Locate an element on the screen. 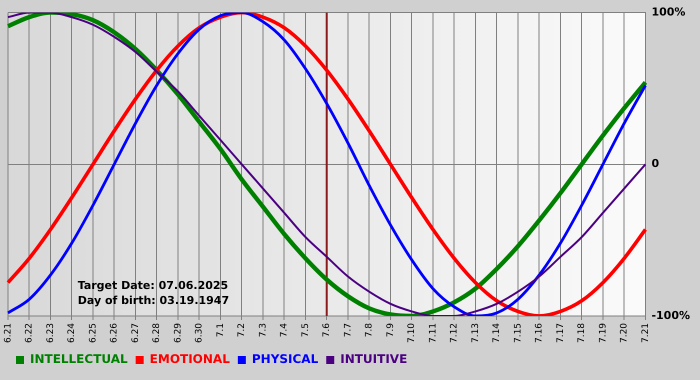 Image resolution: width=700 pixels, height=380 pixels. legend-label: INTUITIVE is located at coordinates (374, 359).